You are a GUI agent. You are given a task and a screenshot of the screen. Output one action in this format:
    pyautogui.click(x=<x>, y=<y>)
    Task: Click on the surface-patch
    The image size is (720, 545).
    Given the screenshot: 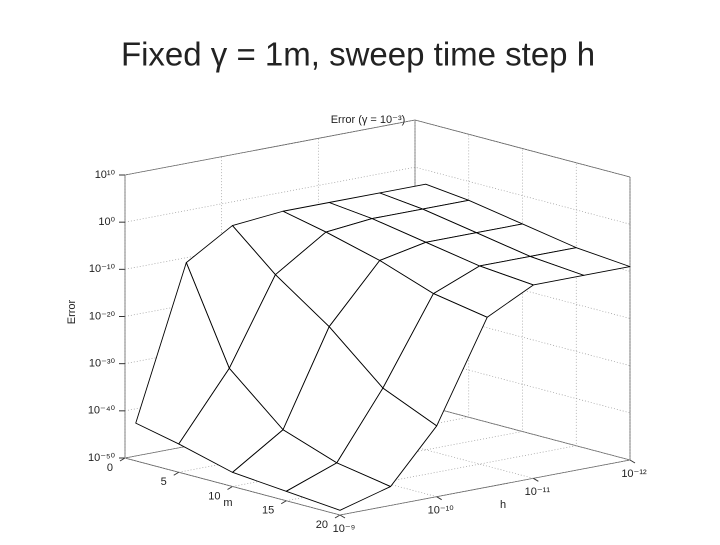 What is the action you would take?
    pyautogui.click(x=338, y=486)
    